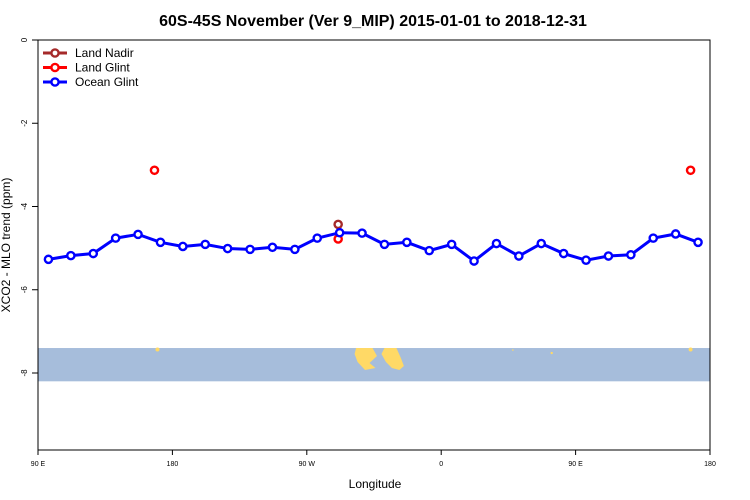 The width and height of the screenshot is (750, 500). What do you see at coordinates (373, 459) in the screenshot?
I see `x-axis: 90 E 180 90 W 0 90 E 180` at bounding box center [373, 459].